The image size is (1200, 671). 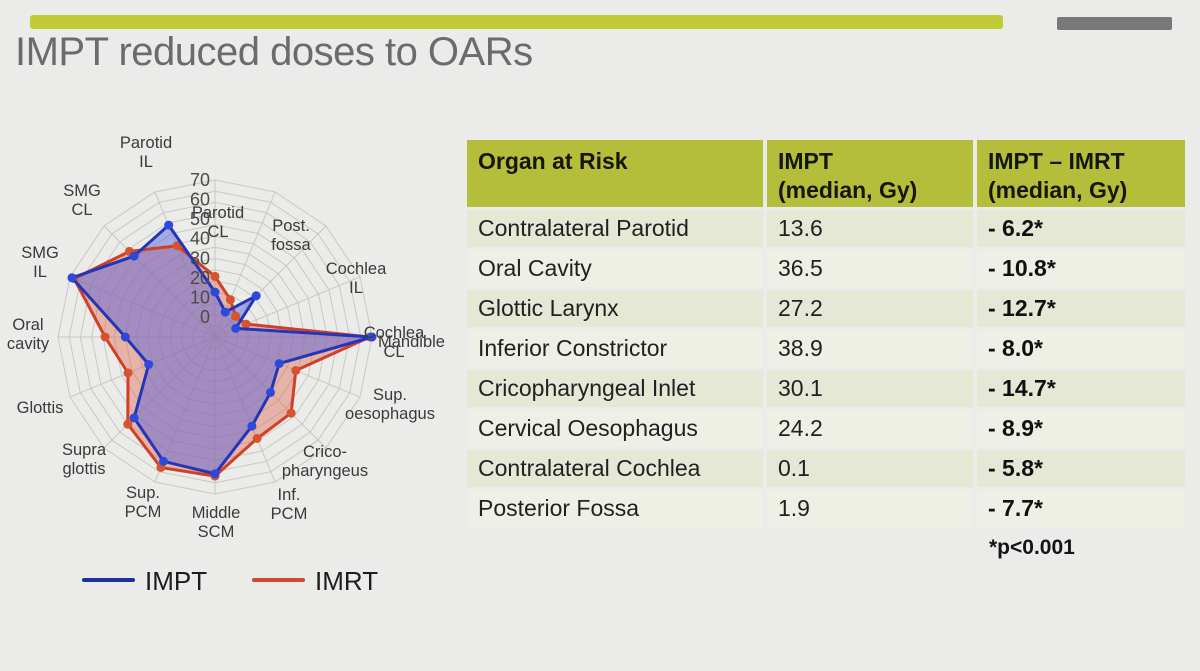 What do you see at coordinates (325, 461) in the screenshot?
I see `radar-axis-label: Crico-pharyngeus` at bounding box center [325, 461].